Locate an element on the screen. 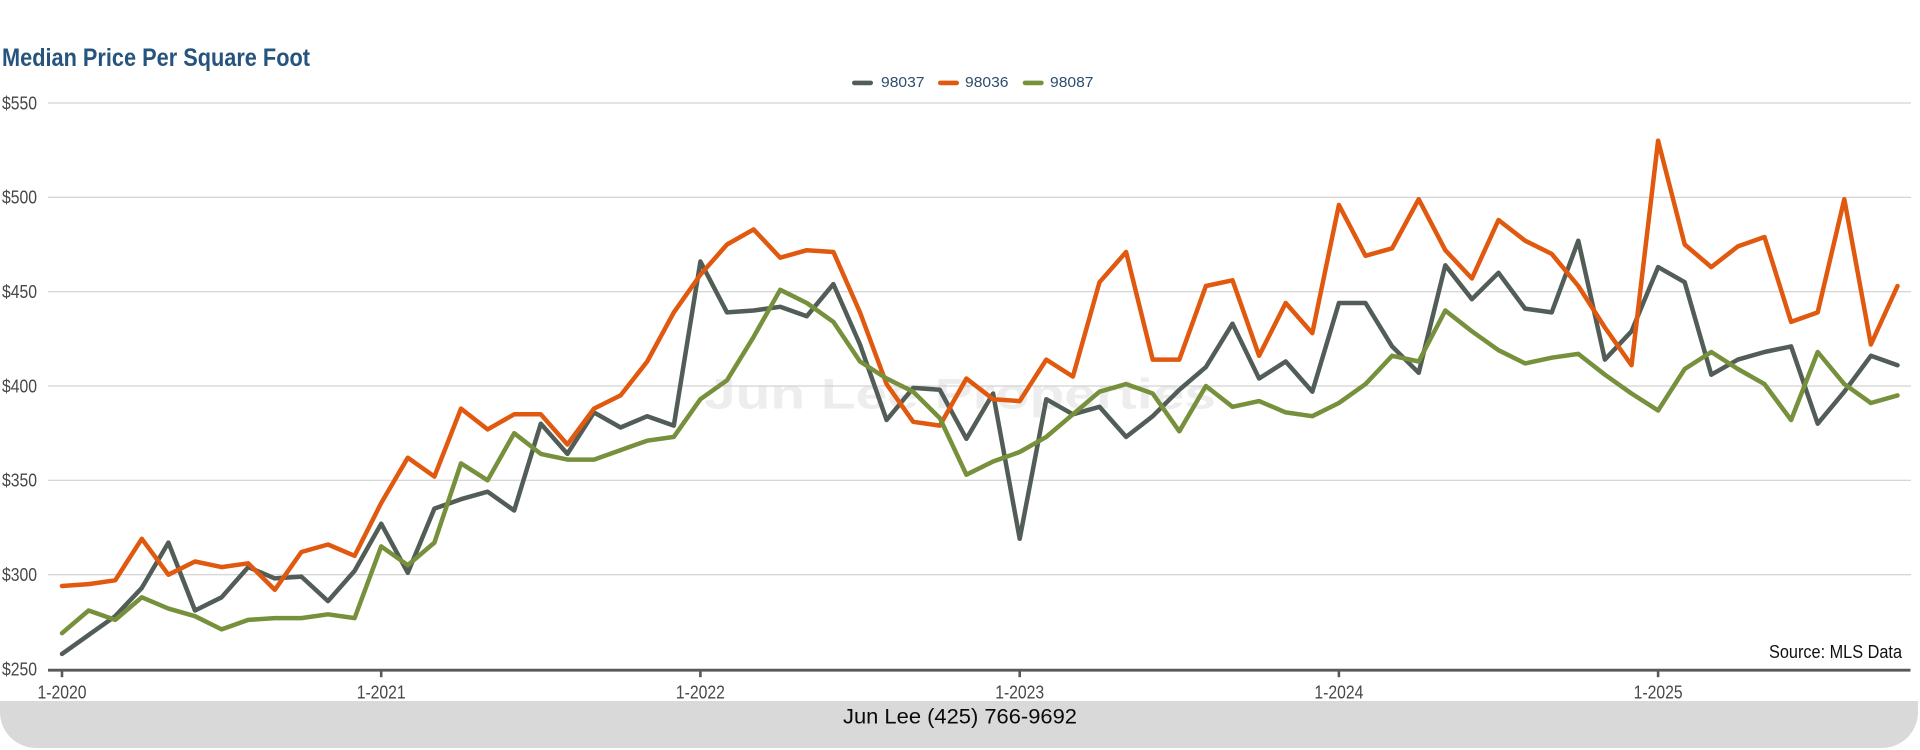  svg-text: $400 is located at coordinates (19, 385).